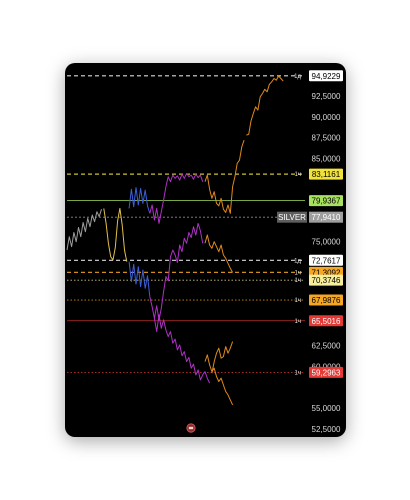 The width and height of the screenshot is (410, 500). Describe the element at coordinates (326, 272) in the screenshot. I see `level-price-text: 71,3092` at that location.